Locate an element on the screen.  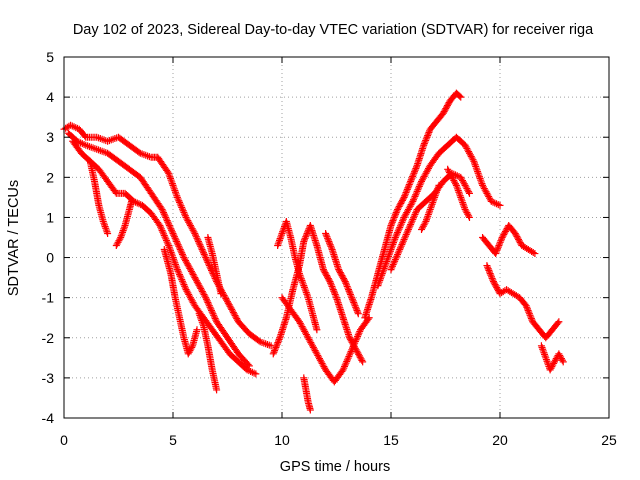
series-track-k is located at coordinates (325, 340).